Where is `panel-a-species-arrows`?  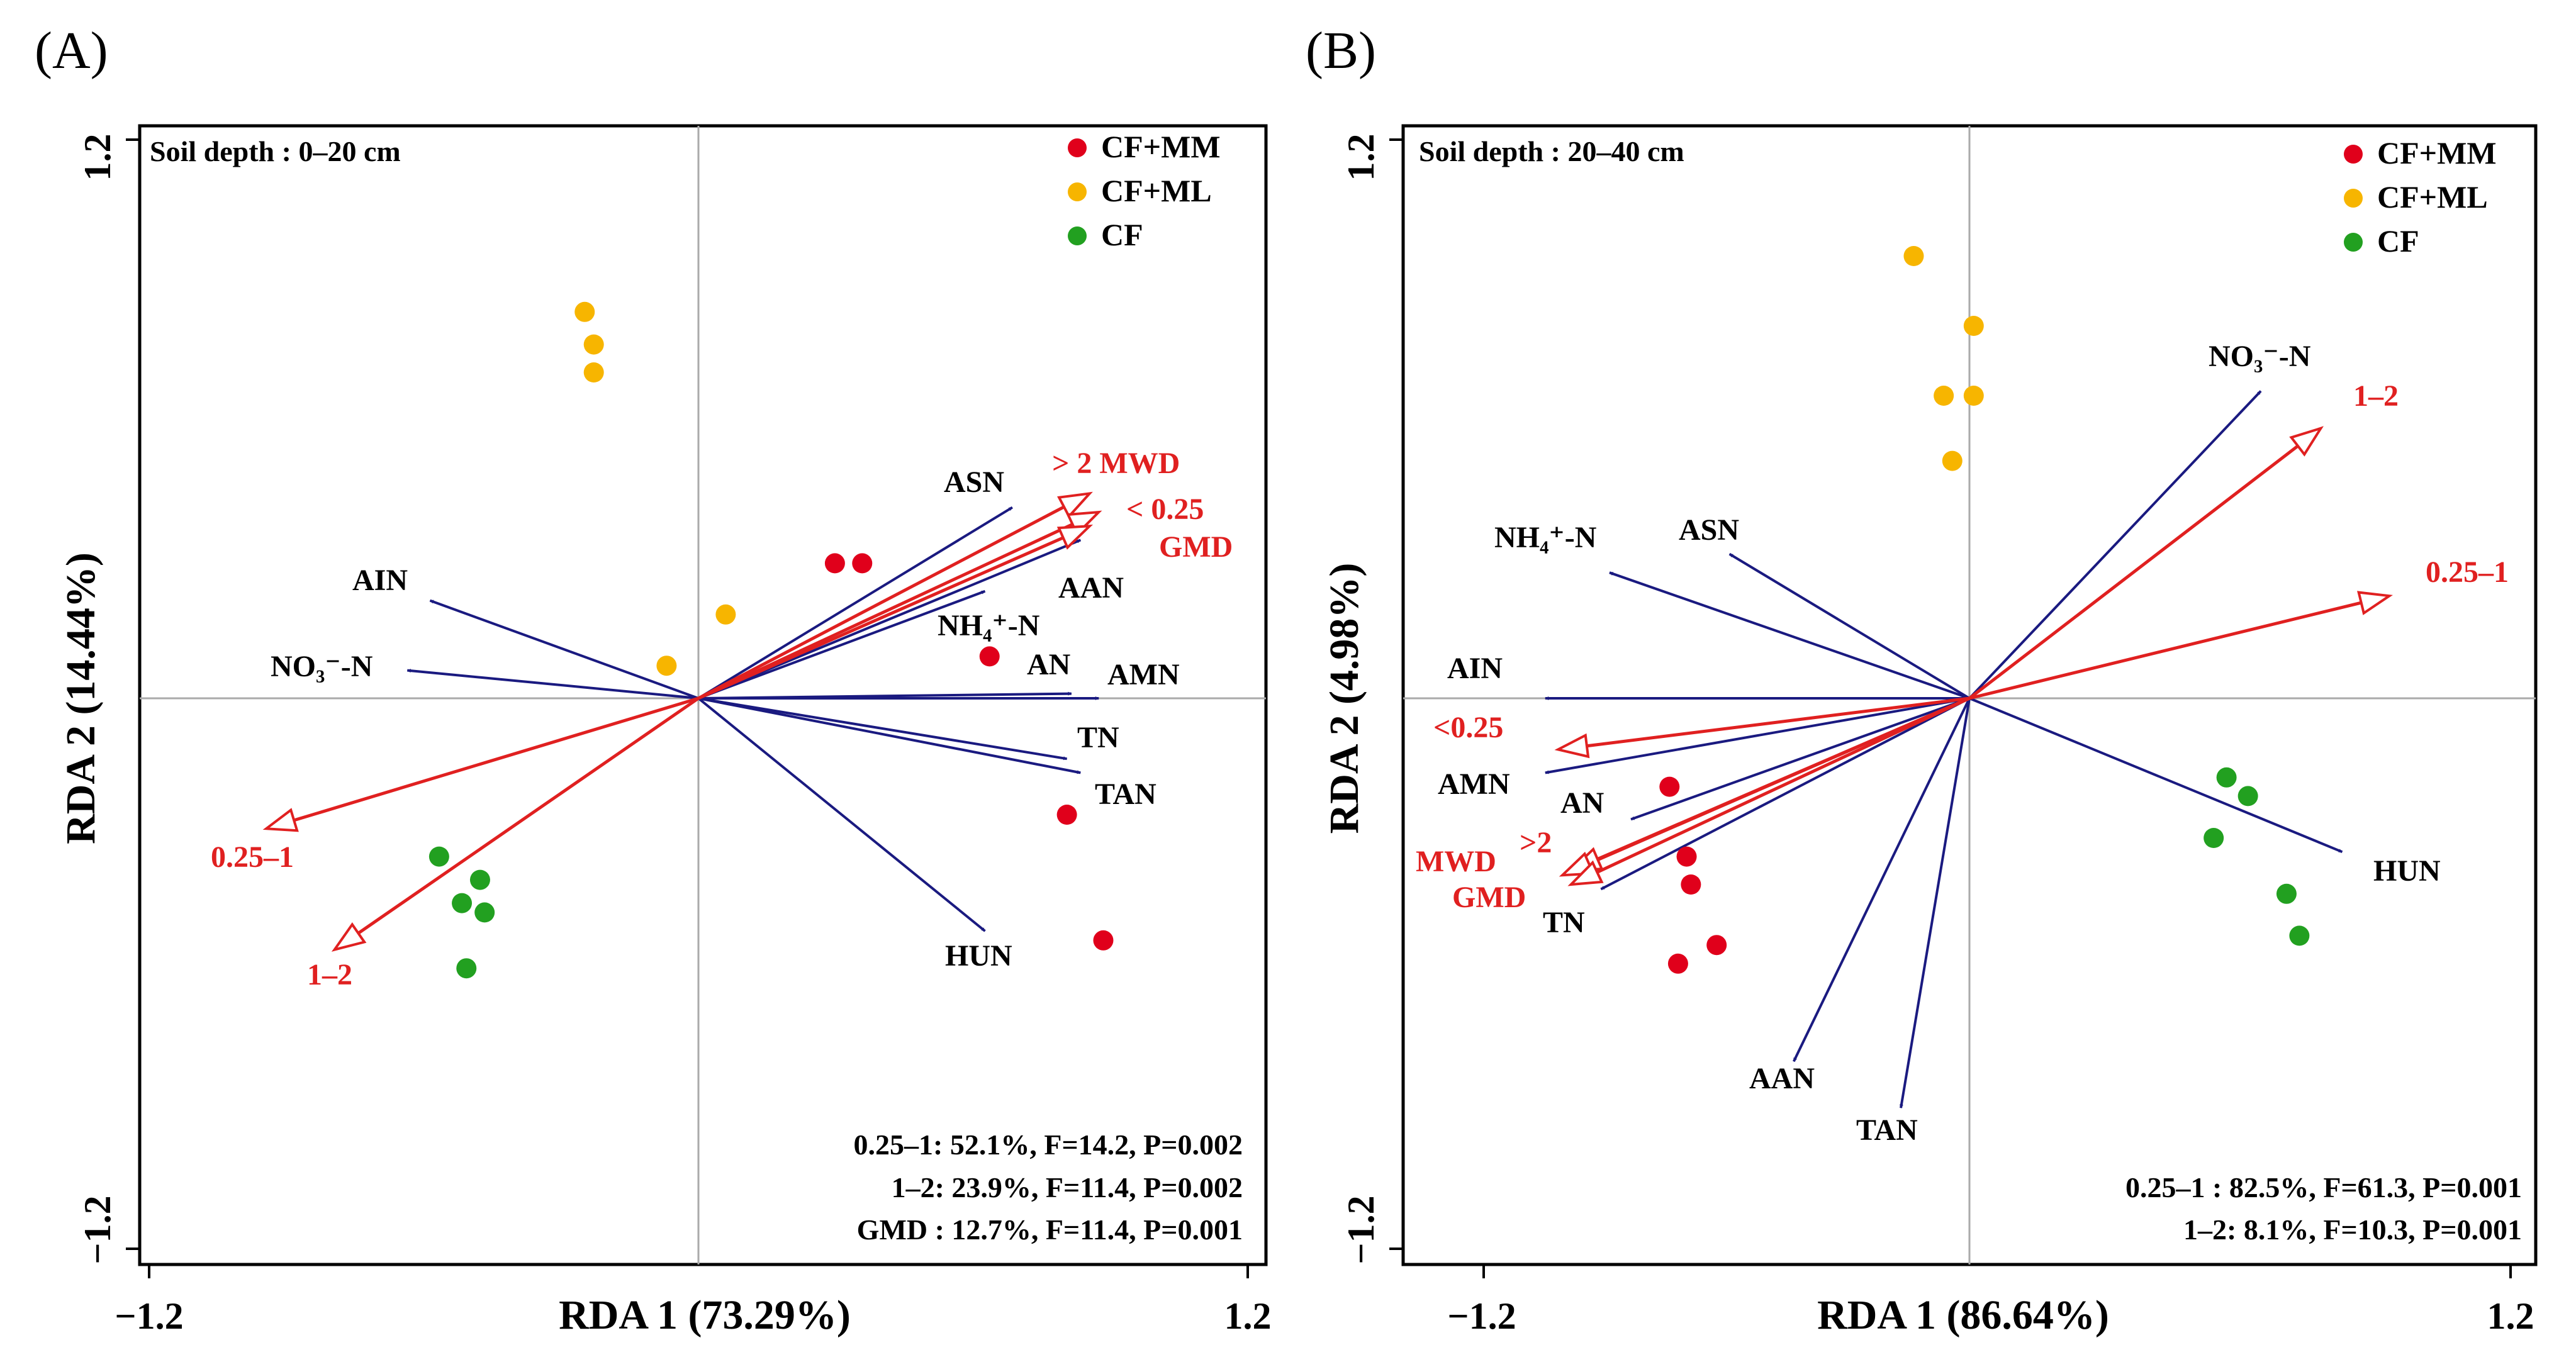
panel-a-species-arrows is located at coordinates (696, 720).